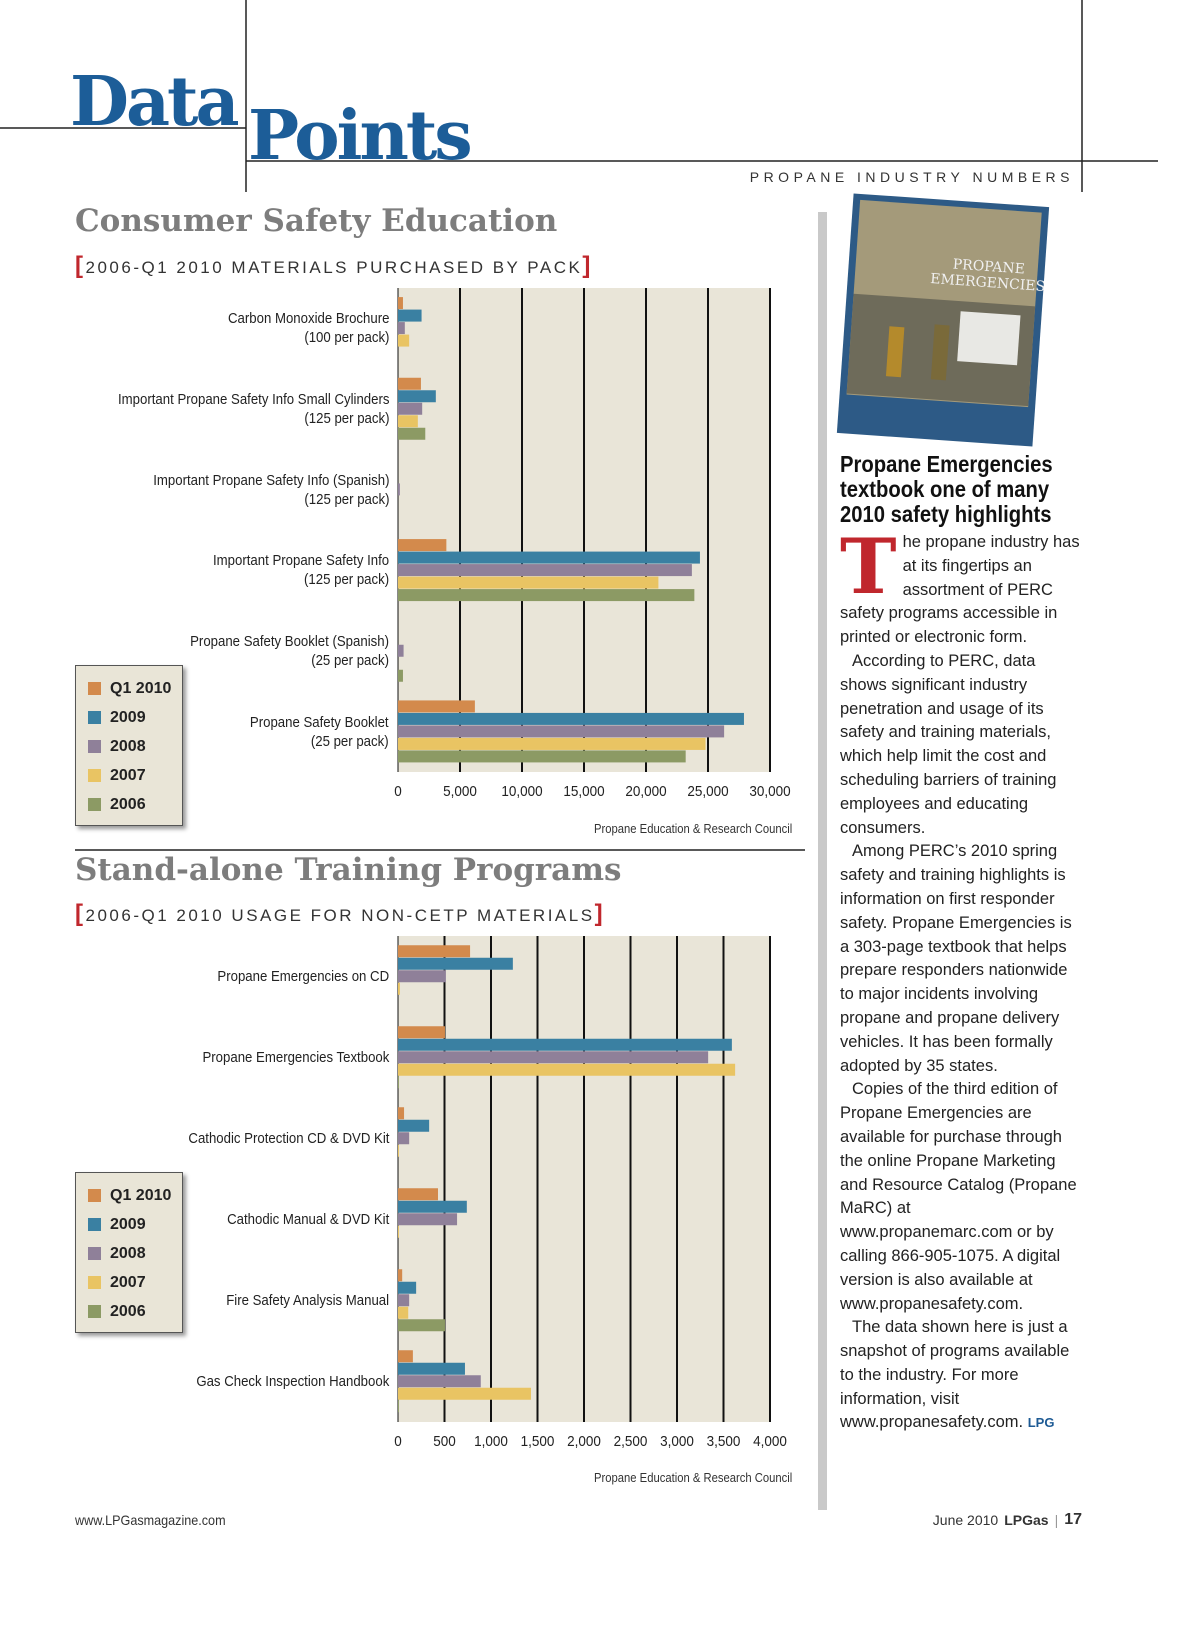 This screenshot has height=1626, width=1200. What do you see at coordinates (80, 913) in the screenshot?
I see `bracket: [` at bounding box center [80, 913].